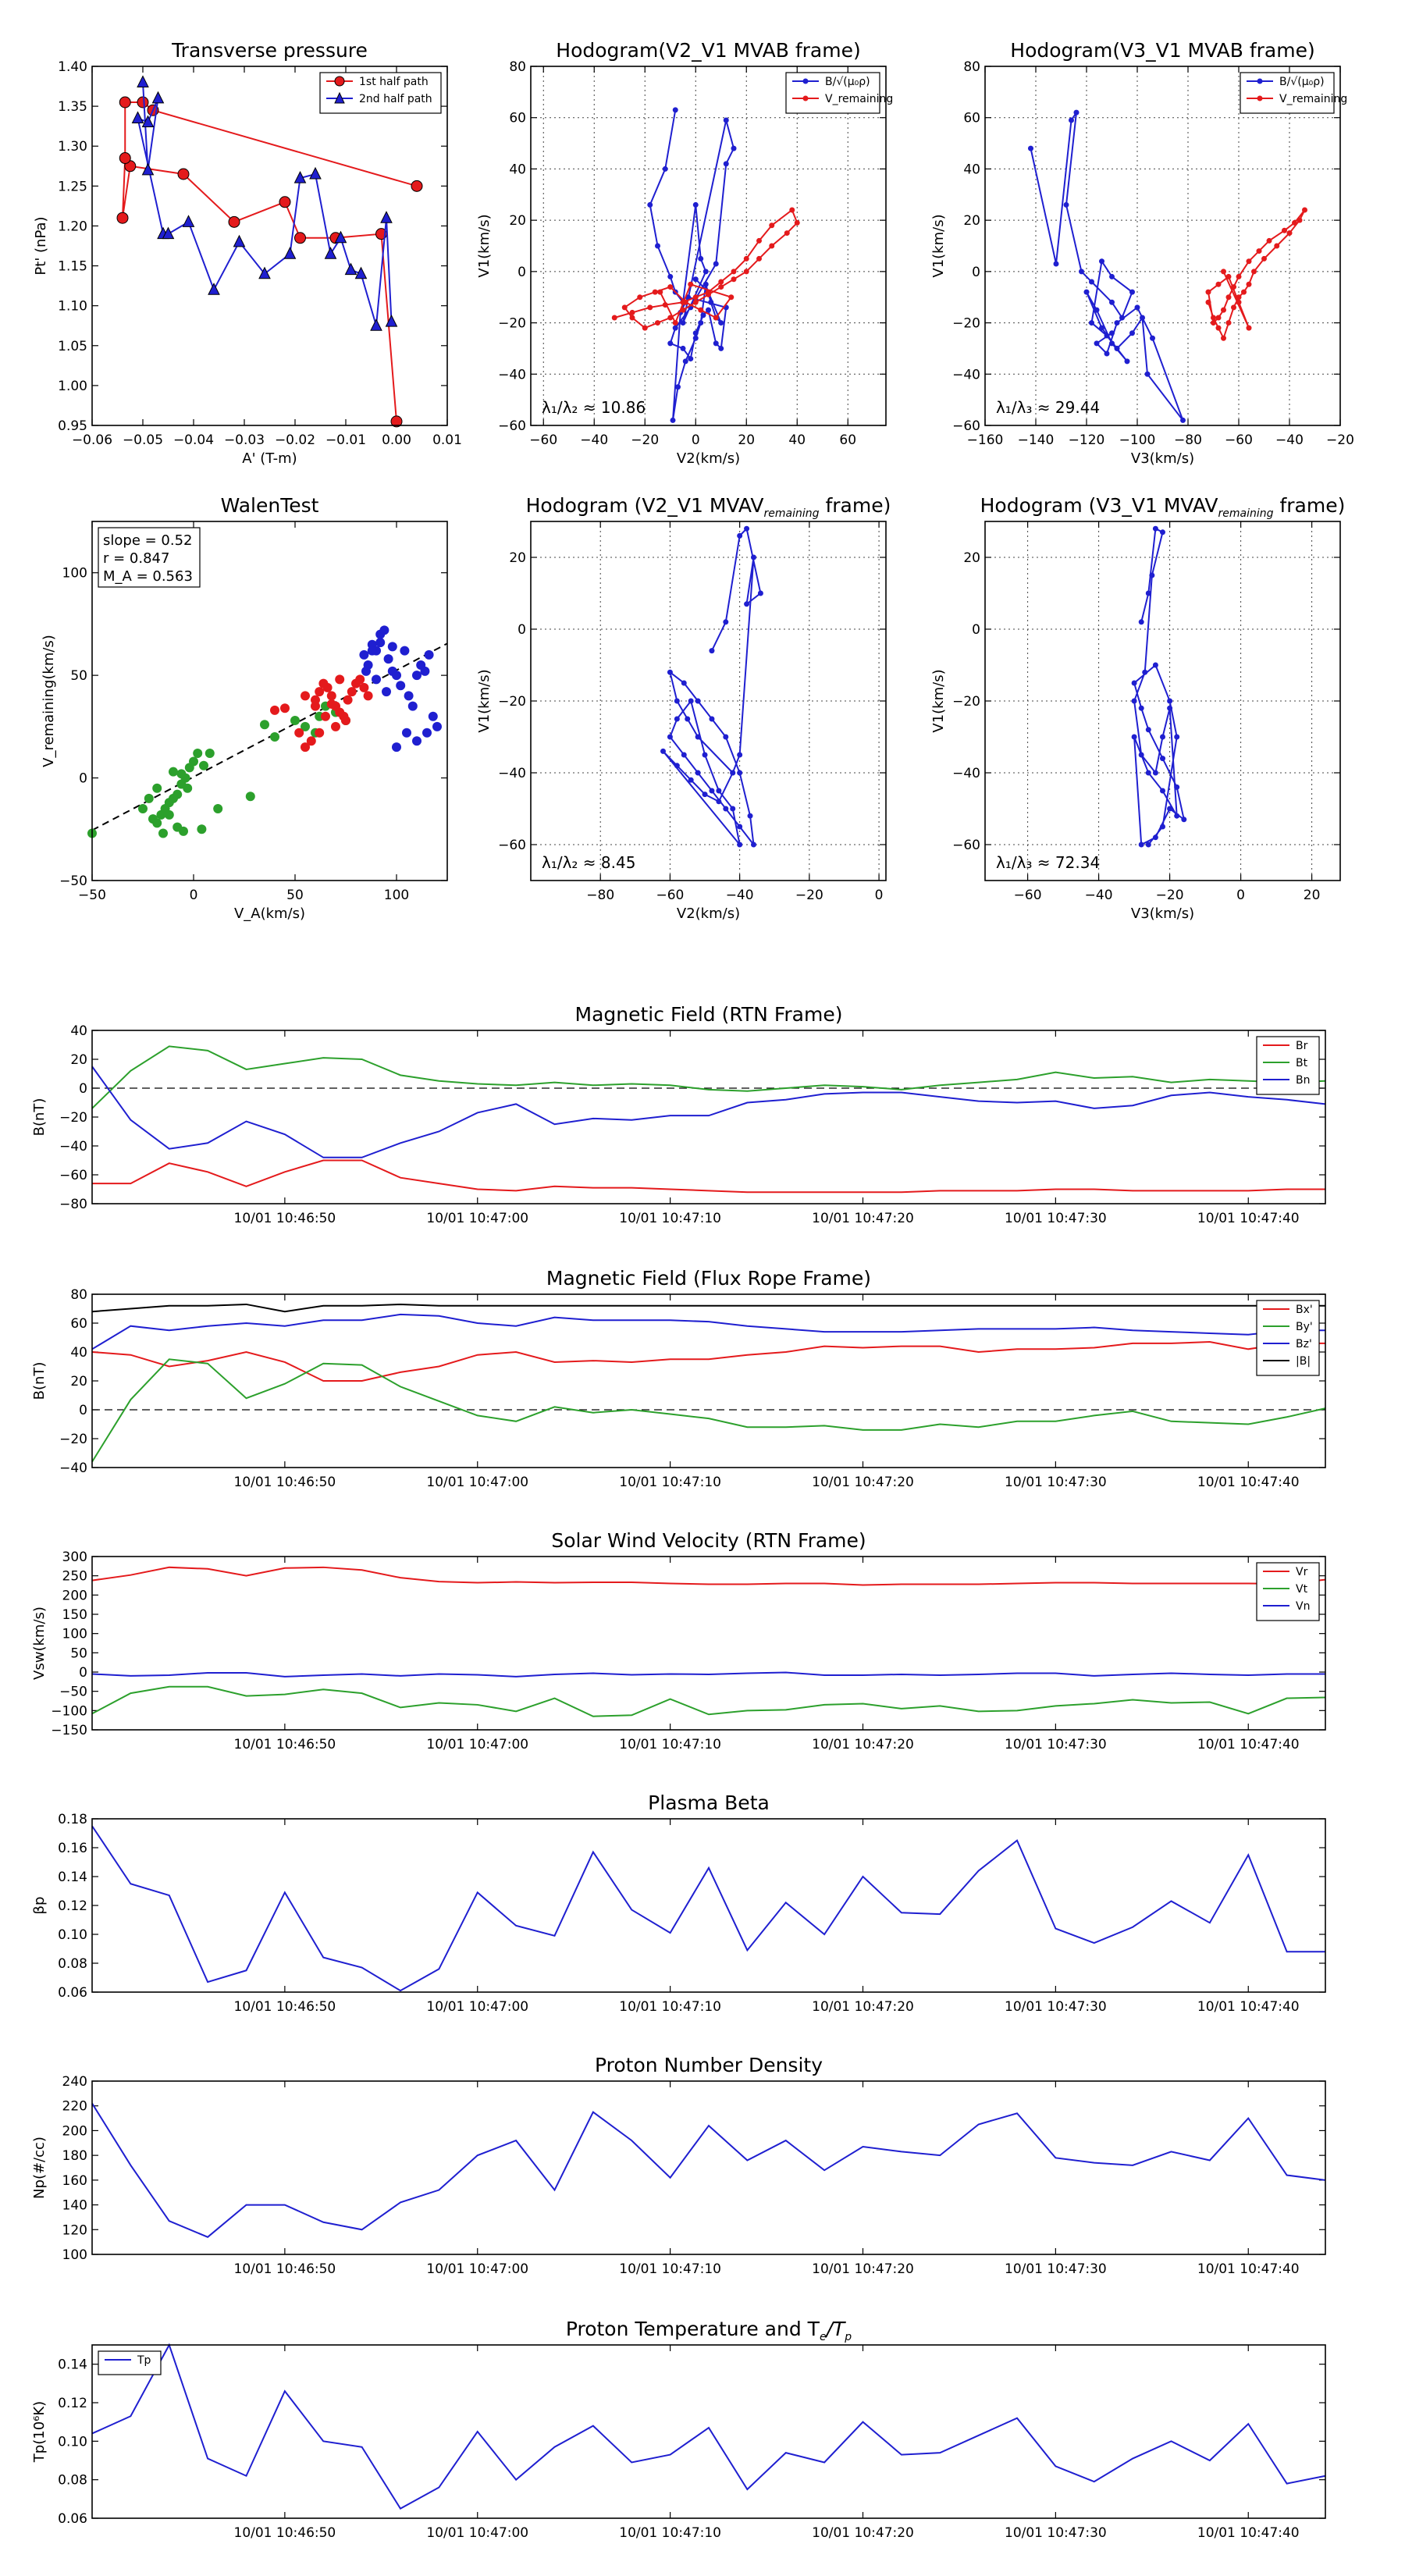 This screenshot has height=2576, width=1405. What do you see at coordinates (270, 505) in the screenshot?
I see `chart-title: WalenTest` at bounding box center [270, 505].